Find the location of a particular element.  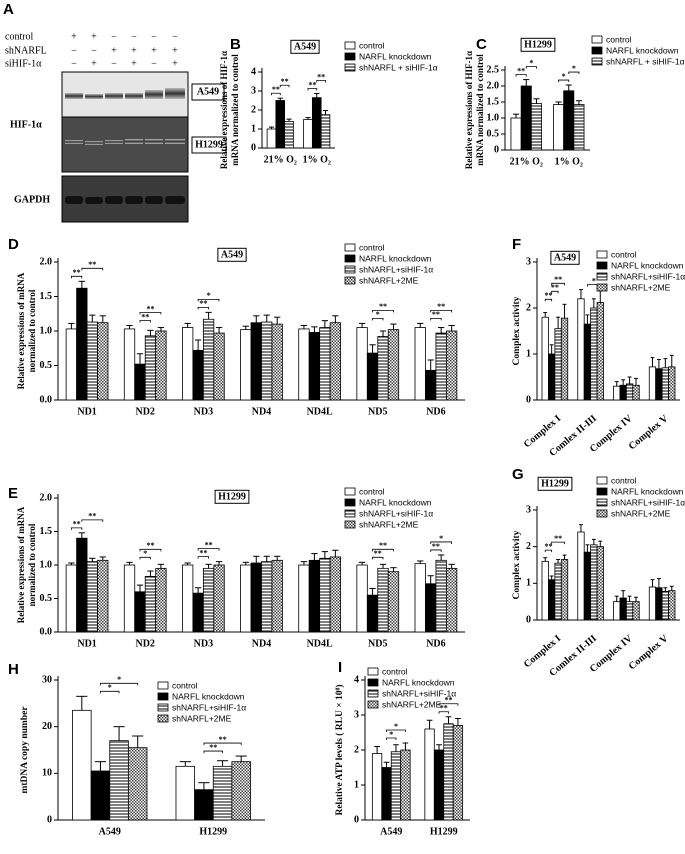

blot-membrane is located at coordinates (125, 144).